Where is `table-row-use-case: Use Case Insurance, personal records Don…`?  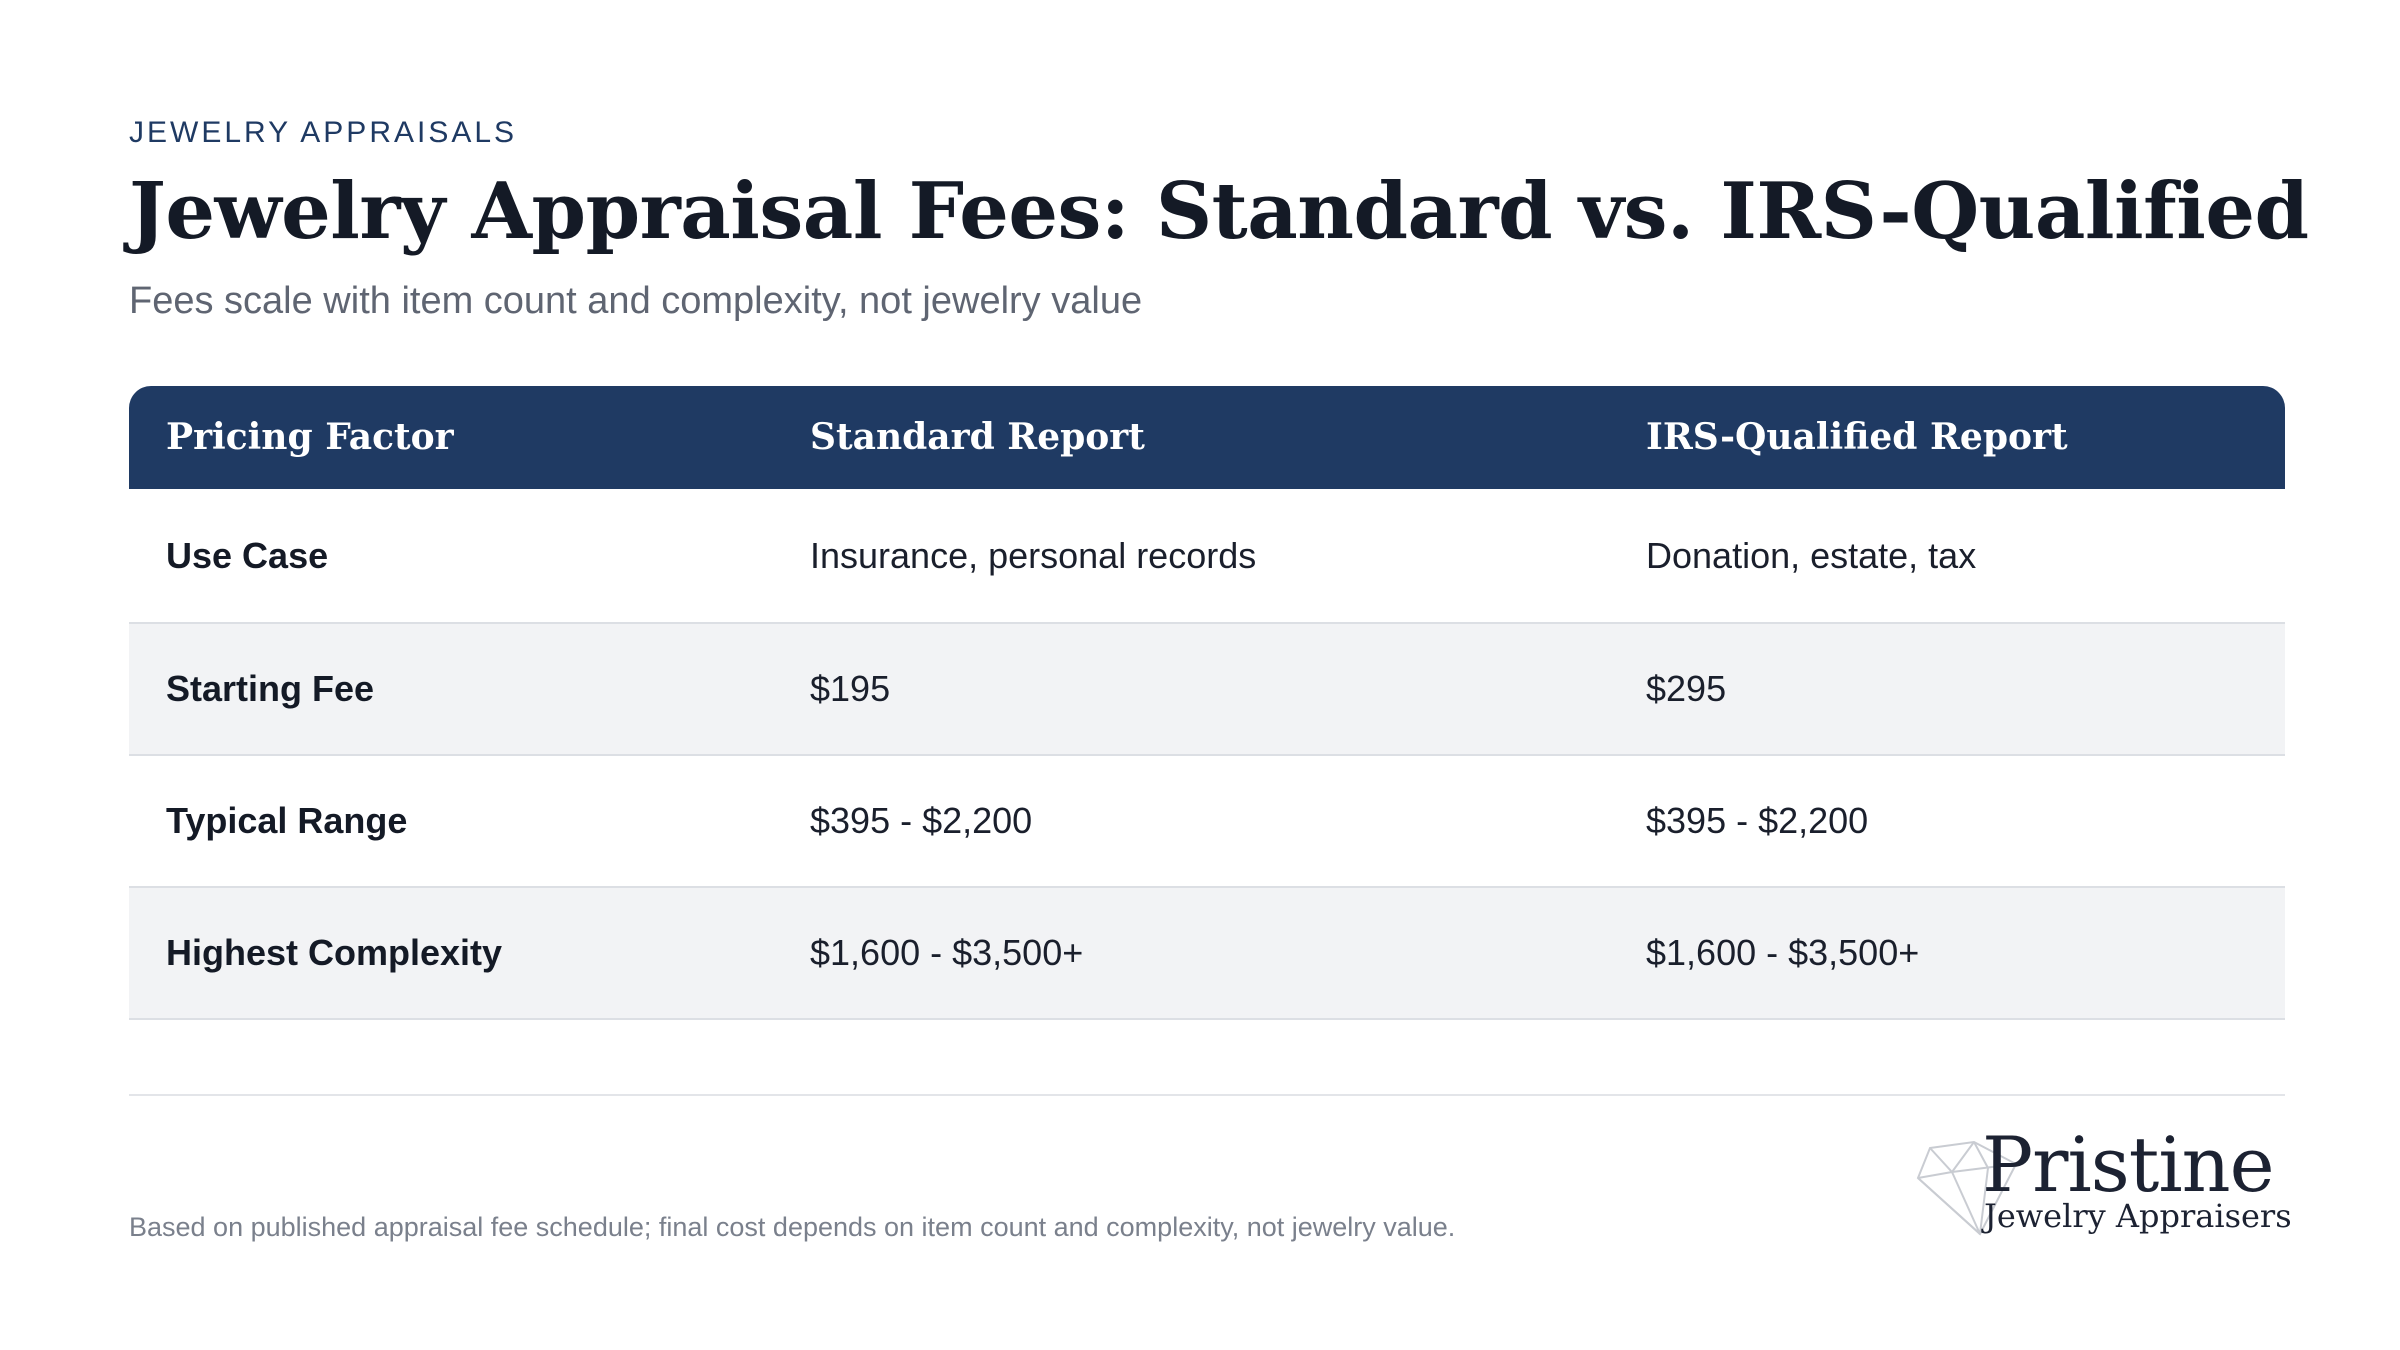
table-row-use-case: Use Case Insurance, personal records Don… is located at coordinates (1207, 556).